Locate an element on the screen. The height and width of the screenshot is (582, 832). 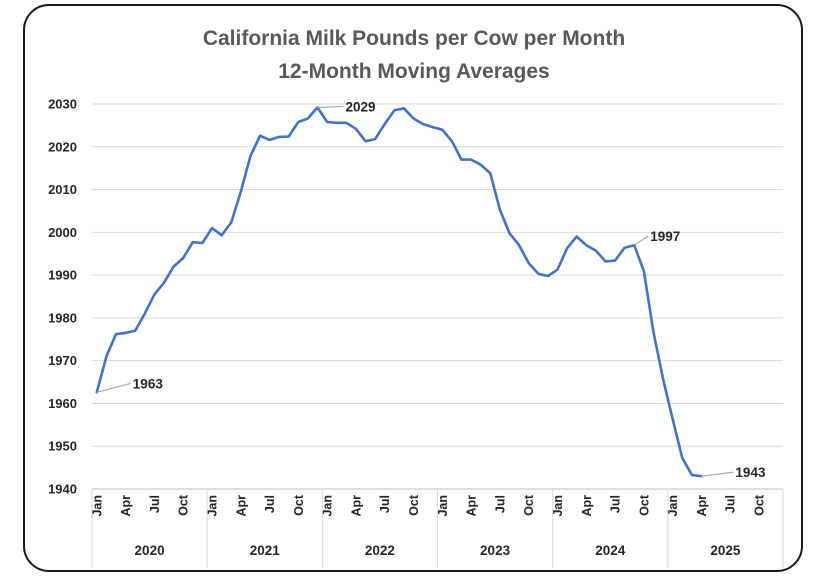
year-label: 2022 is located at coordinates (380, 550).